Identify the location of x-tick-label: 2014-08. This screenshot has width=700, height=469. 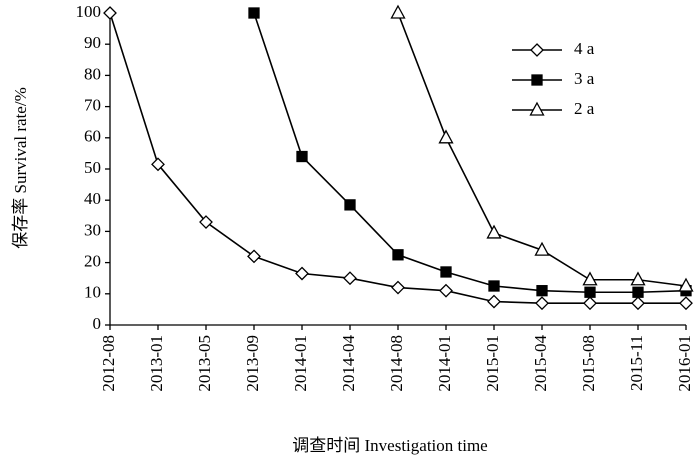
(396, 363).